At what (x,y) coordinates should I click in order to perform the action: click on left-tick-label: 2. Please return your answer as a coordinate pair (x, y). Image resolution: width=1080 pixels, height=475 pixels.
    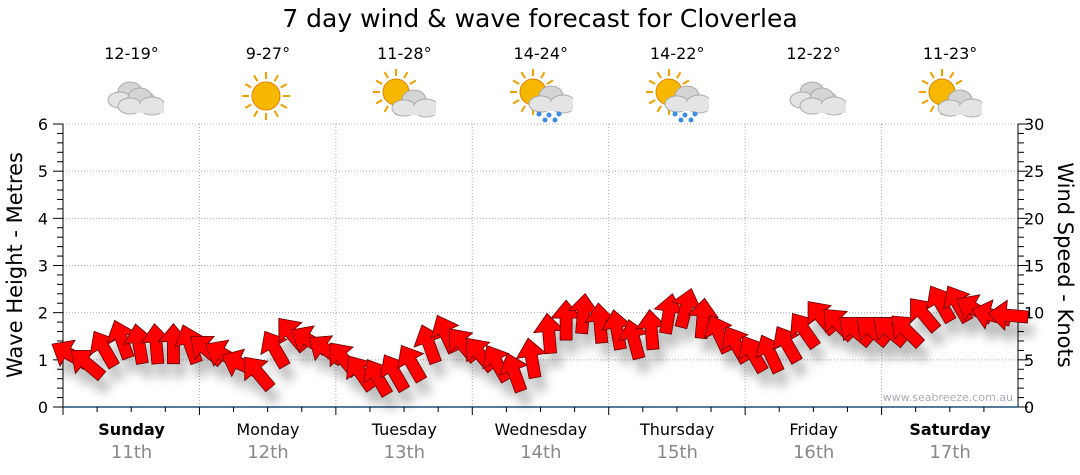
    Looking at the image, I should click on (43, 313).